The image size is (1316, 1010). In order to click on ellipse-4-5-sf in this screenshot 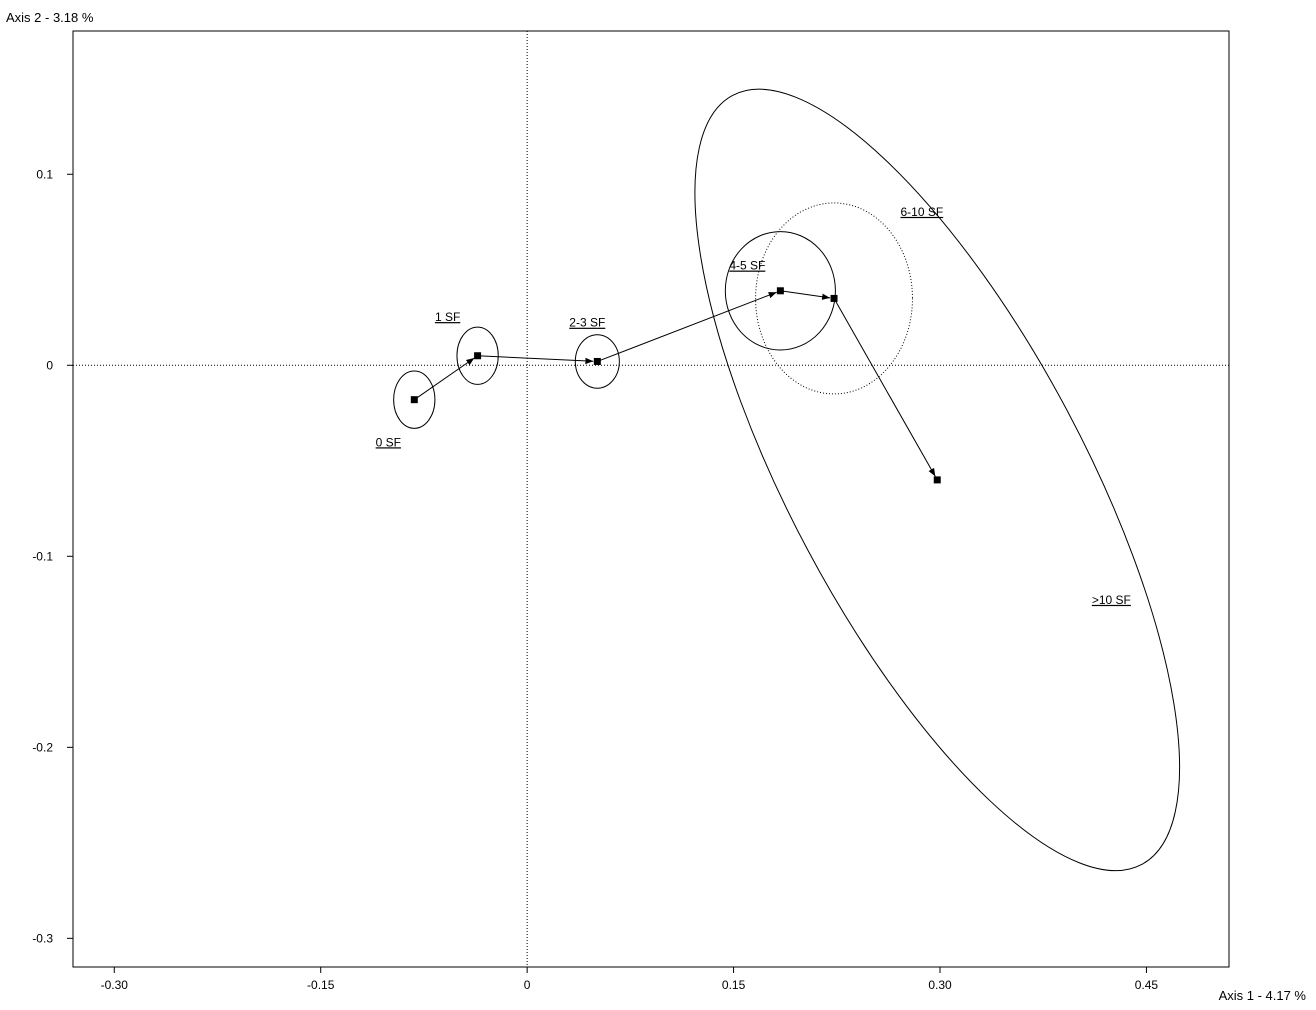, I will do `click(780, 291)`.